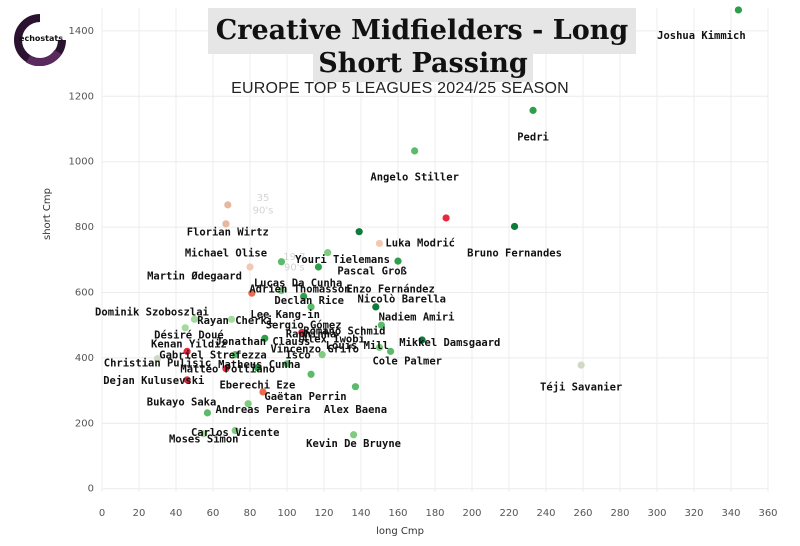 The image size is (800, 546). What do you see at coordinates (228, 232) in the screenshot?
I see `point-label: Florian Wirtz` at bounding box center [228, 232].